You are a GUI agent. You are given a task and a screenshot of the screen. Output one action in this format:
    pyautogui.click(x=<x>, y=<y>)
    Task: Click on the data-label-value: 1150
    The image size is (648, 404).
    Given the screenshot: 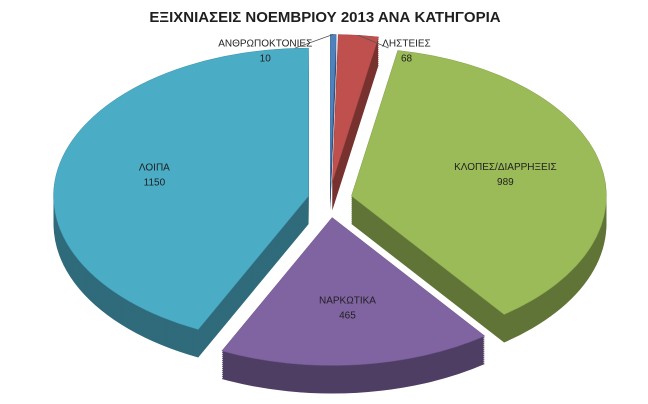 What is the action you would take?
    pyautogui.click(x=155, y=182)
    